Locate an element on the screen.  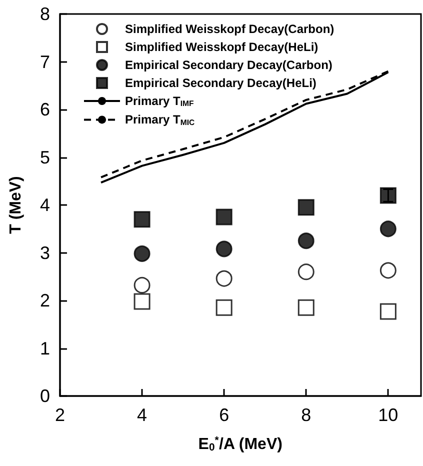
x-tick-label: 10 is located at coordinates (388, 415).